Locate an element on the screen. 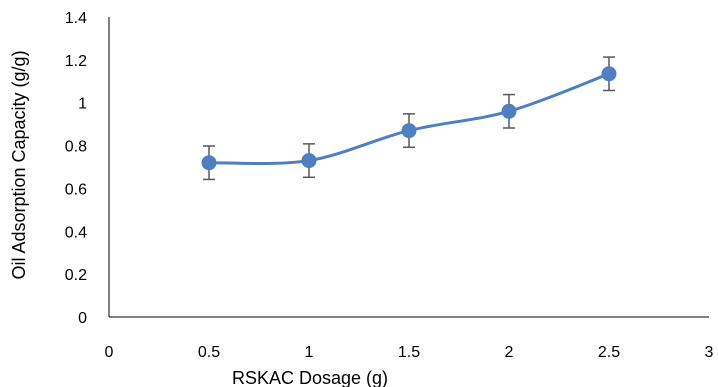  y-tick-label: 0.2 is located at coordinates (76, 275).